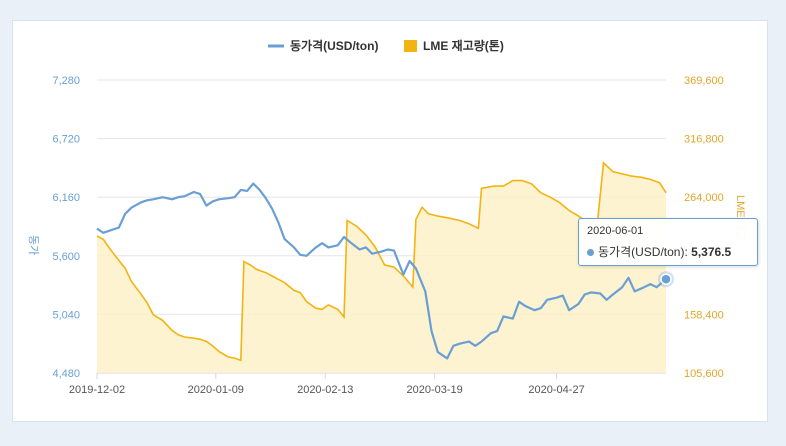 The width and height of the screenshot is (786, 446). Describe the element at coordinates (334, 45) in the screenshot. I see `legend-label-price: 동가격(USD/ton)` at that location.